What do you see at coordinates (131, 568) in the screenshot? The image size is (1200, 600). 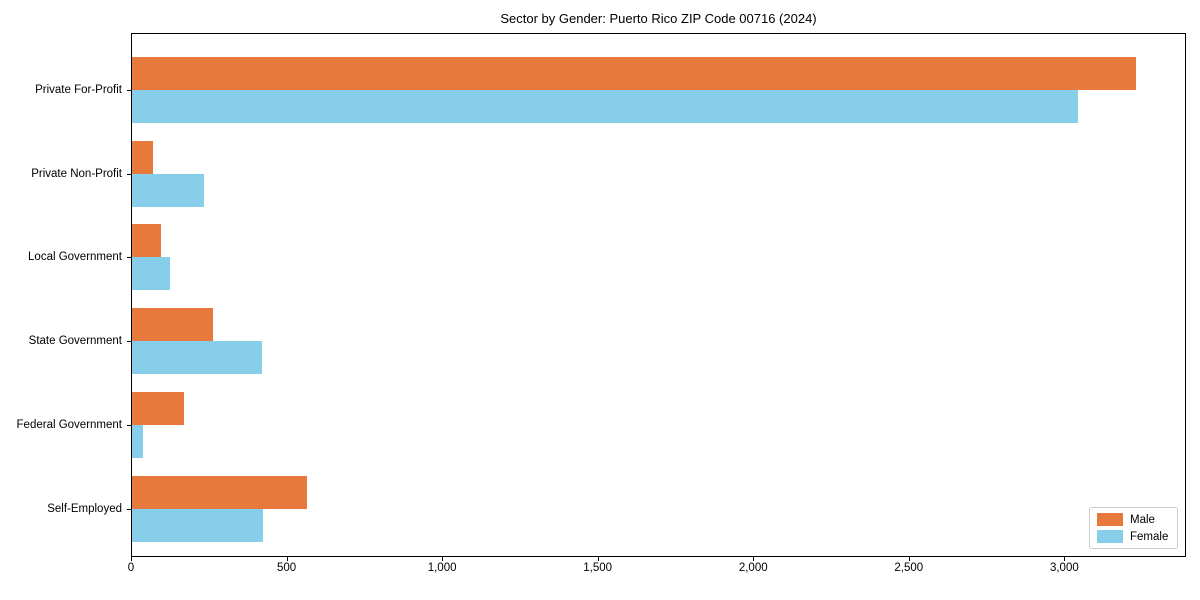 I see `xtick-label-0: 0` at bounding box center [131, 568].